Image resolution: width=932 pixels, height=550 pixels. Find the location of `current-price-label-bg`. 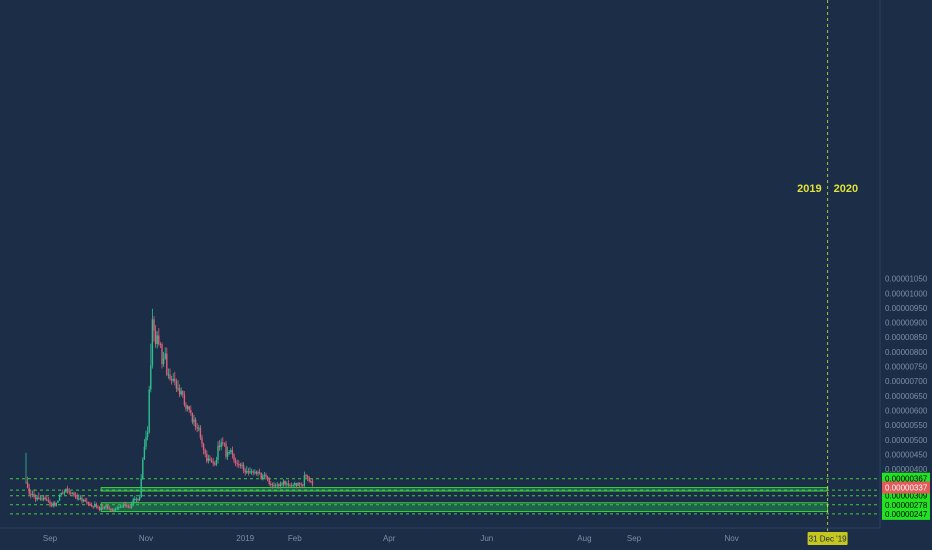

current-price-label-bg is located at coordinates (906, 487).